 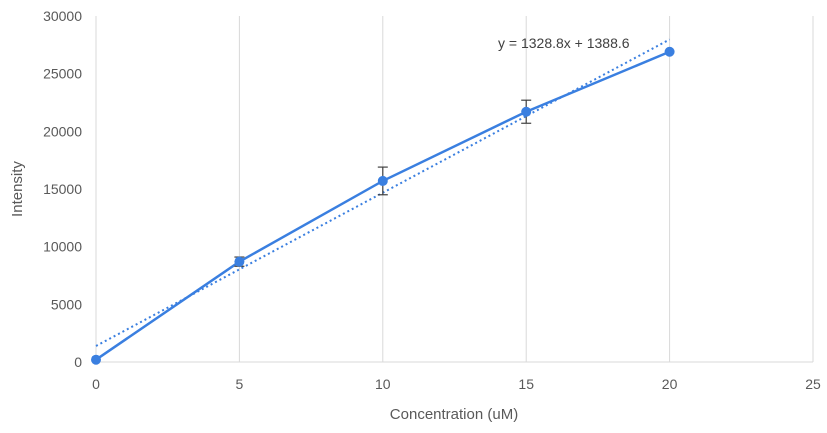 What do you see at coordinates (454, 414) in the screenshot?
I see `x-axis-title: Concentration (uM)` at bounding box center [454, 414].